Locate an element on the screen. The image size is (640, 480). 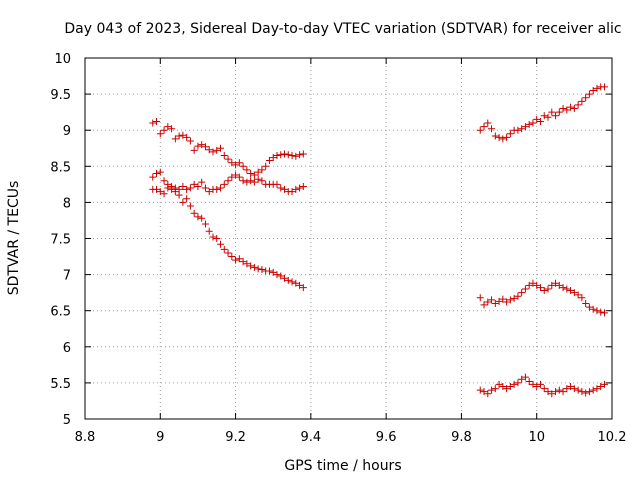
y-tick-label: 8 is located at coordinates (67, 203).